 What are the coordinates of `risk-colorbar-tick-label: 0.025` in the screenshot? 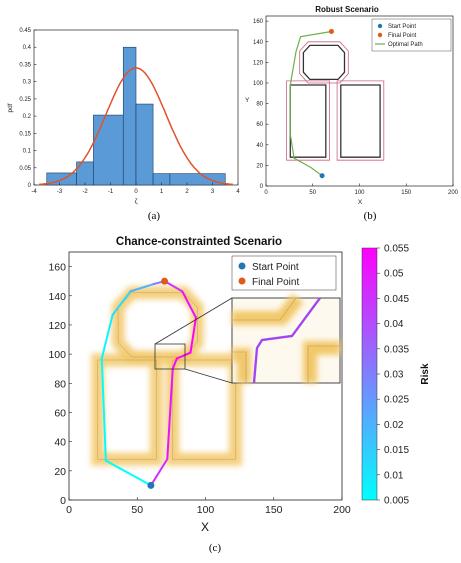 It's located at (396, 400).